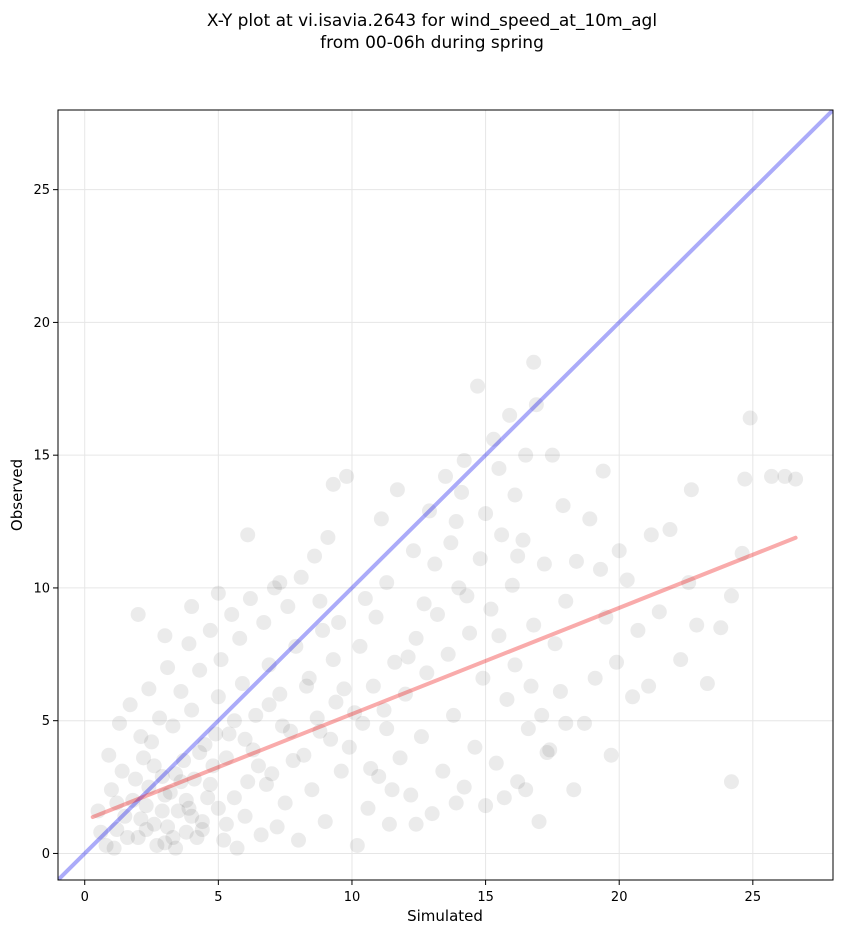 The width and height of the screenshot is (843, 934). I want to click on x-tick-label-4: 20, so click(619, 897).